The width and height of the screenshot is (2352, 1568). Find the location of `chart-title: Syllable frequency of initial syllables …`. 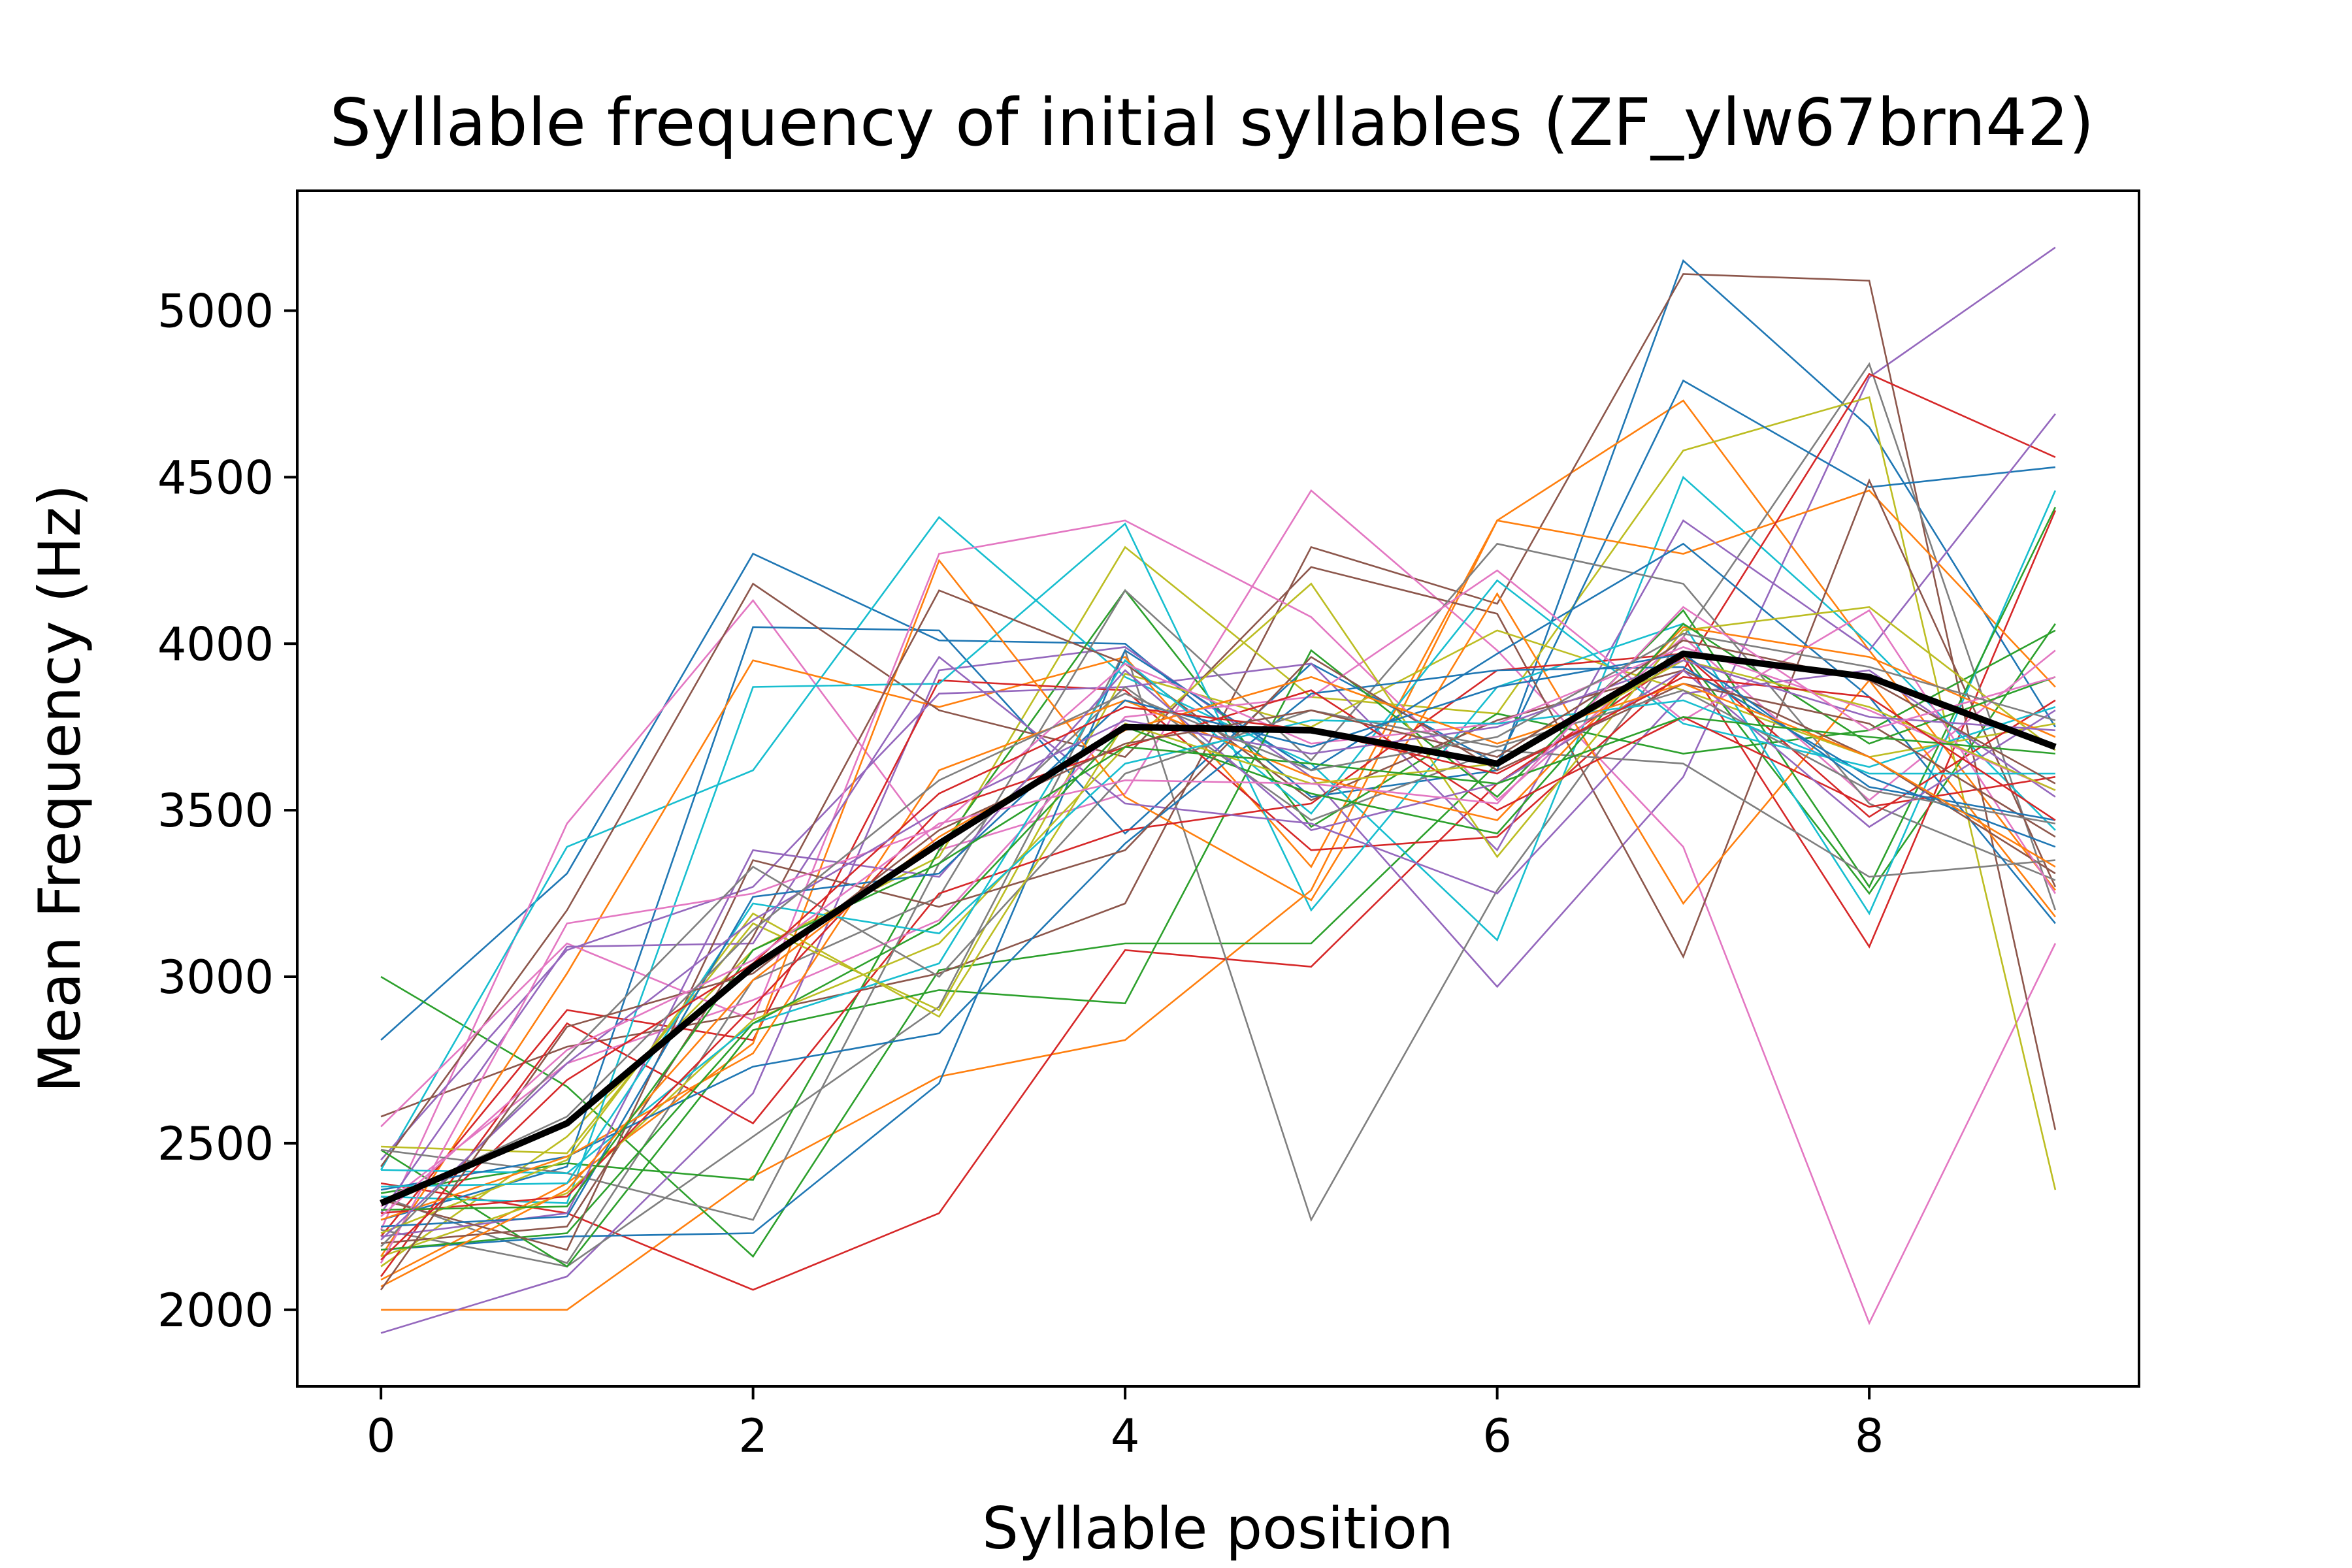

chart-title: Syllable frequency of initial syllables … is located at coordinates (1212, 122).